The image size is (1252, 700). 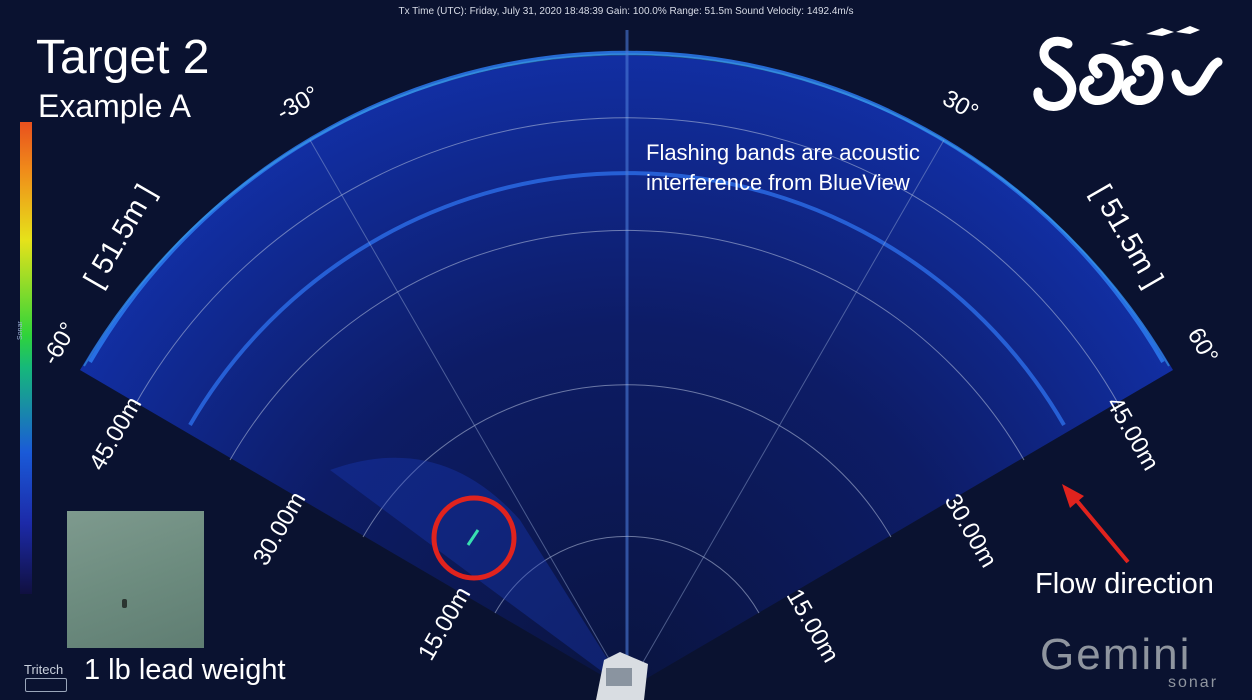 I want to click on sonar-logo-text: sonar, so click(x=1193, y=682).